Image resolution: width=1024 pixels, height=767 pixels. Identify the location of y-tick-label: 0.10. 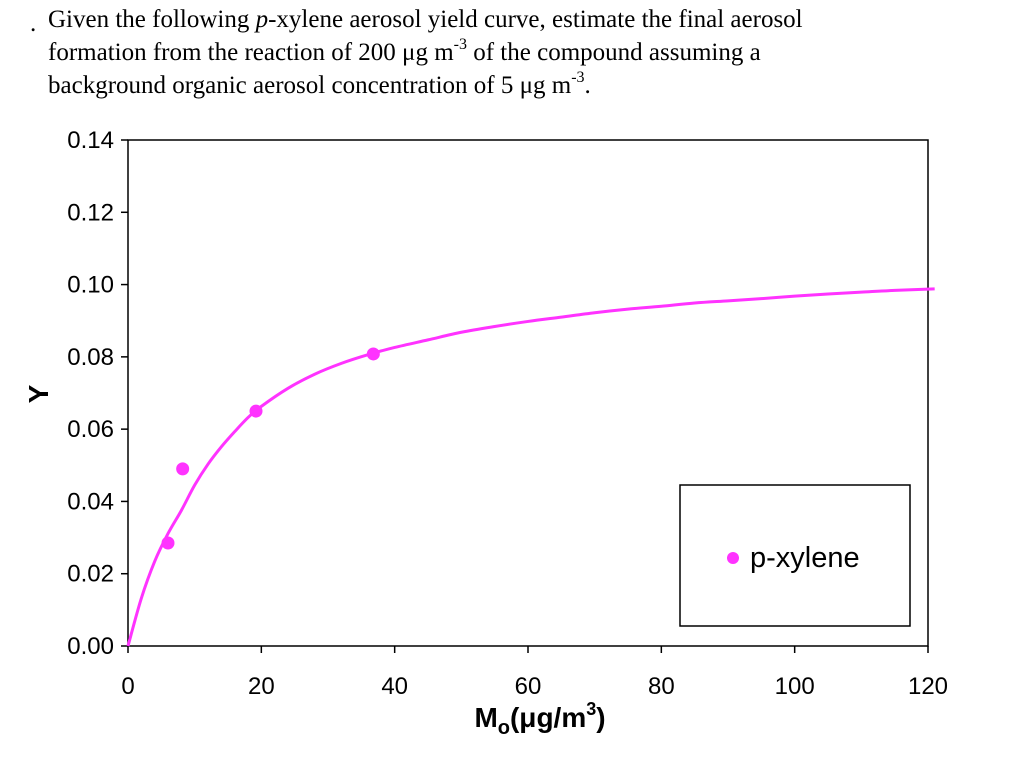
(90, 285).